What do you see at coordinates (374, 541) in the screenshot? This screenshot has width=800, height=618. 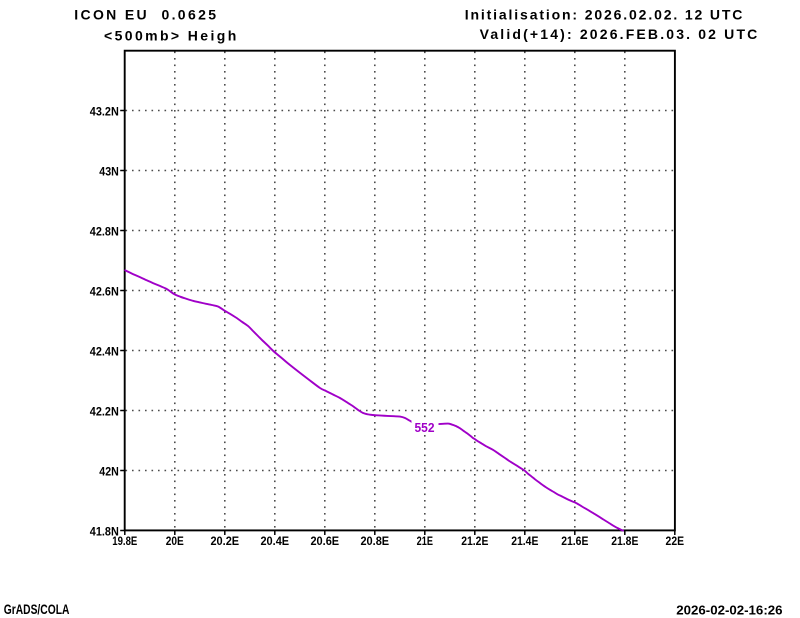 I see `svg-text: 20.8E` at bounding box center [374, 541].